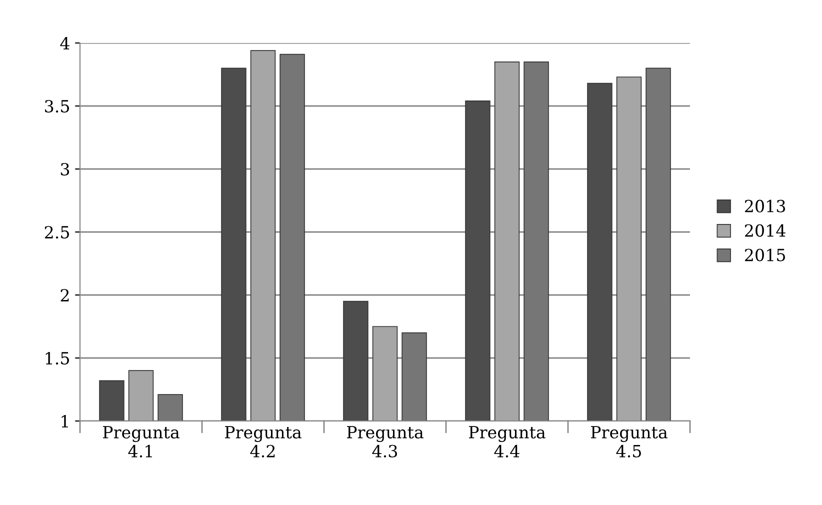 The width and height of the screenshot is (822, 505). Describe the element at coordinates (65, 43) in the screenshot. I see `y-tick-label: 4` at that location.